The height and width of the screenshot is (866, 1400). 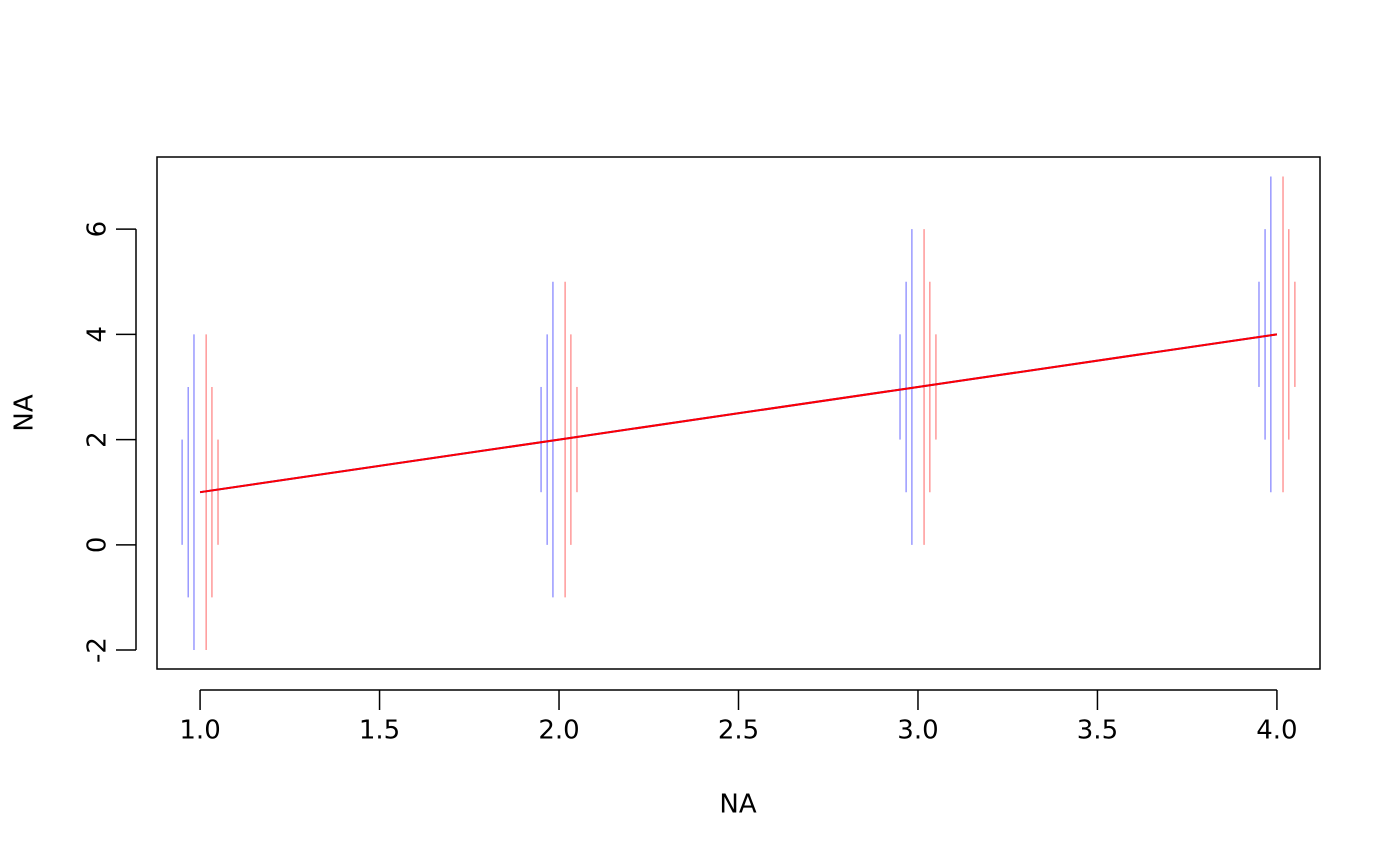 What do you see at coordinates (98, 650) in the screenshot?
I see `y-tick-label: -2` at bounding box center [98, 650].